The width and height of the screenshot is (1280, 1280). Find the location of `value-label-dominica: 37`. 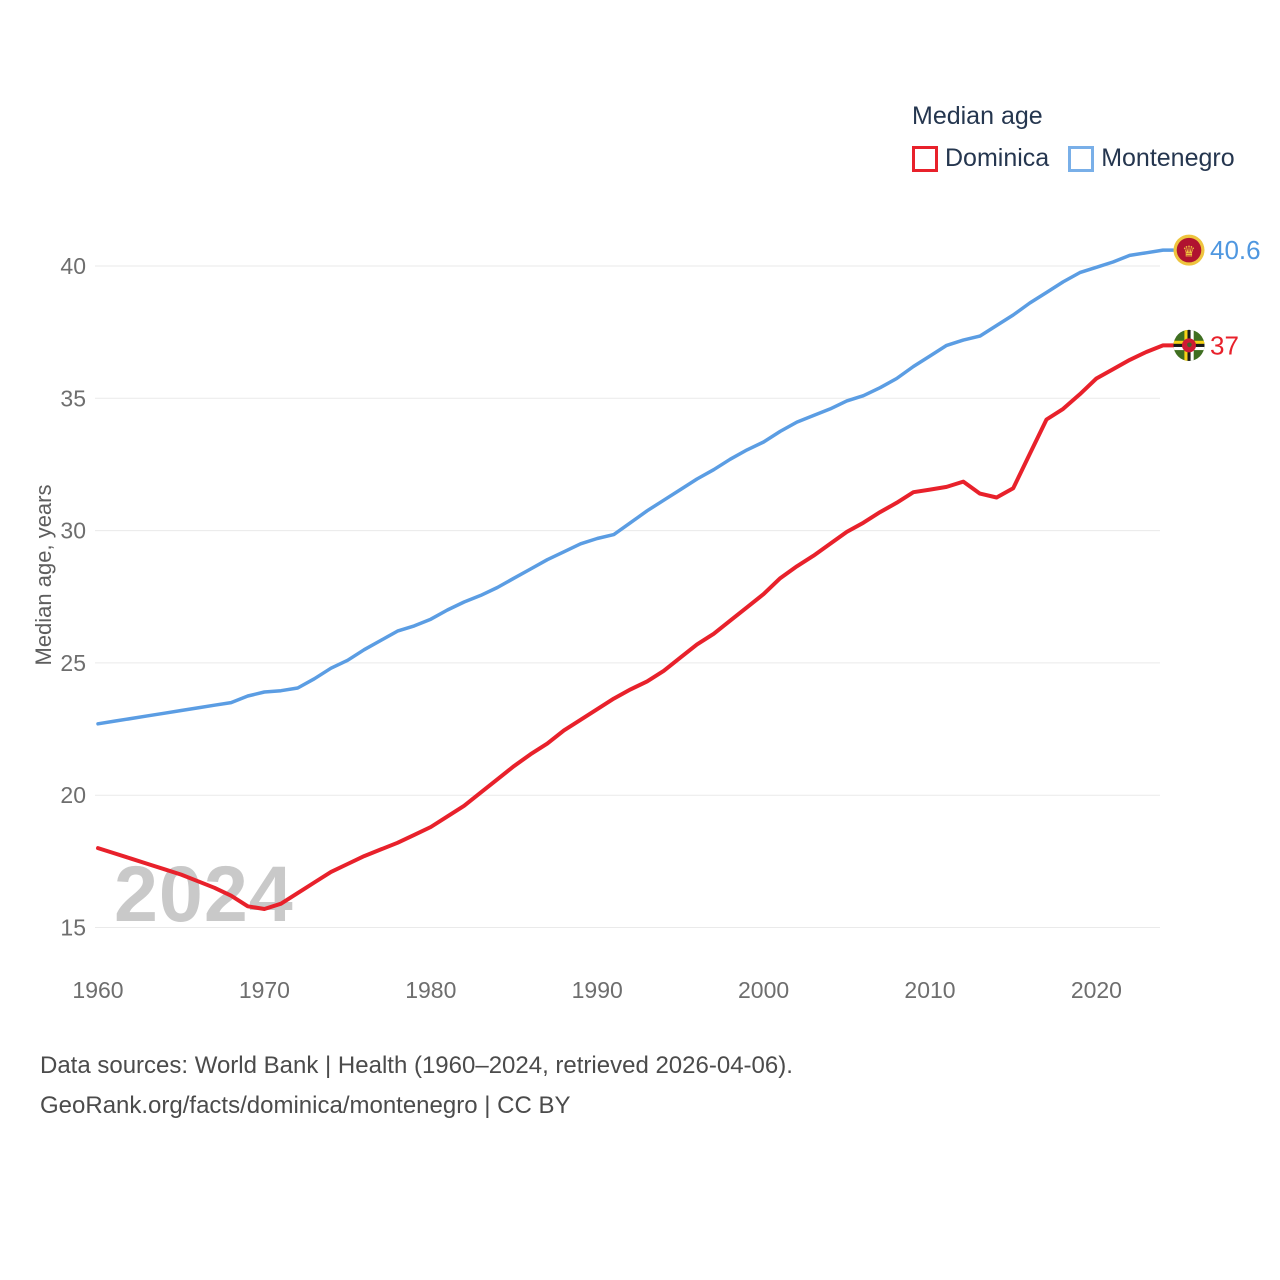

value-label-dominica: 37 is located at coordinates (1224, 345).